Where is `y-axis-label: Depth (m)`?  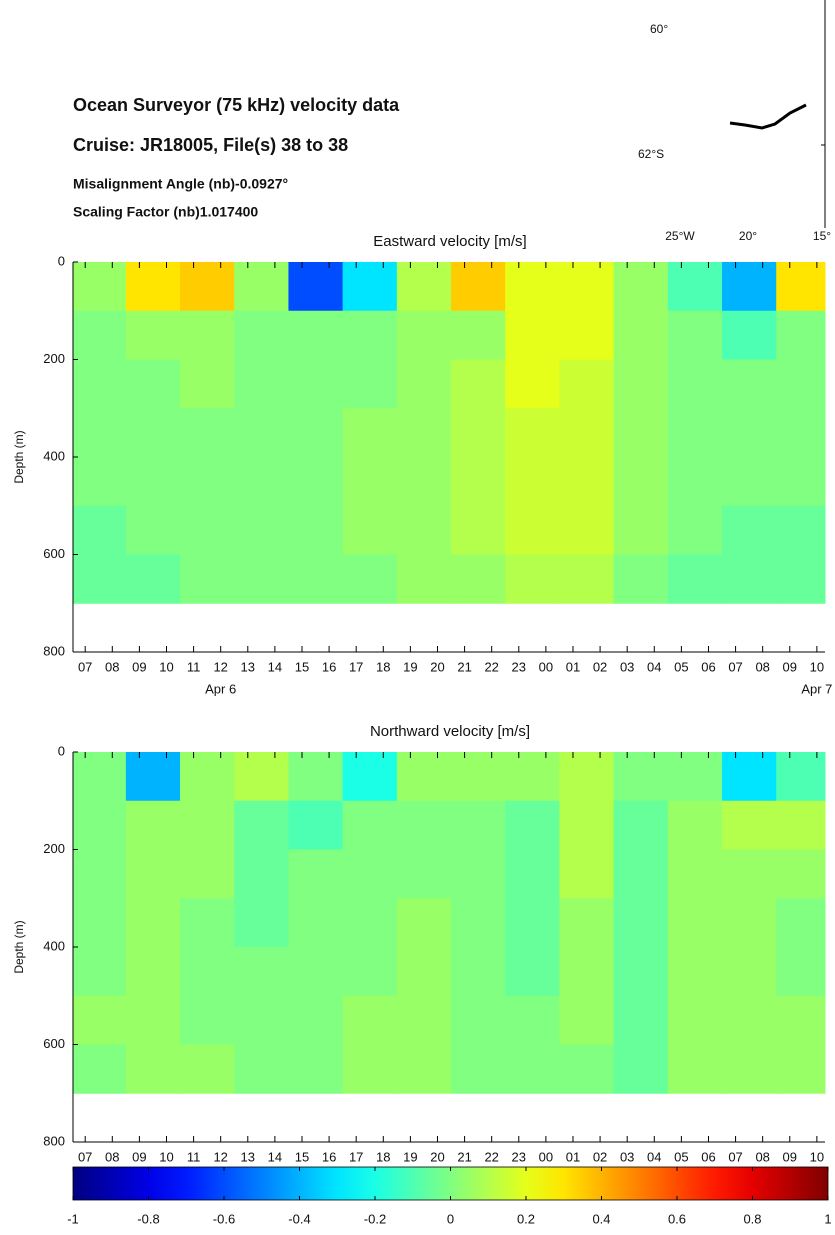
y-axis-label: Depth (m) is located at coordinates (19, 456).